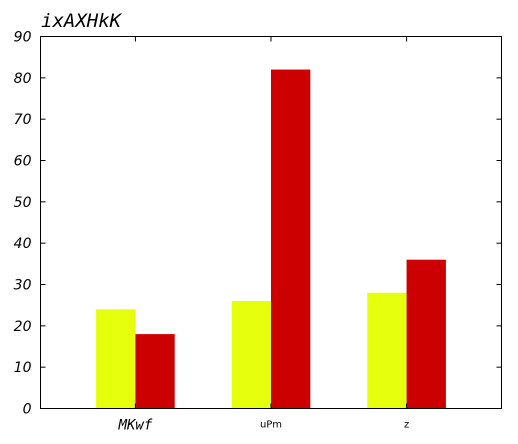 This screenshot has height=444, width=518. I want to click on chart-title: ixAXHkK, so click(82, 21).